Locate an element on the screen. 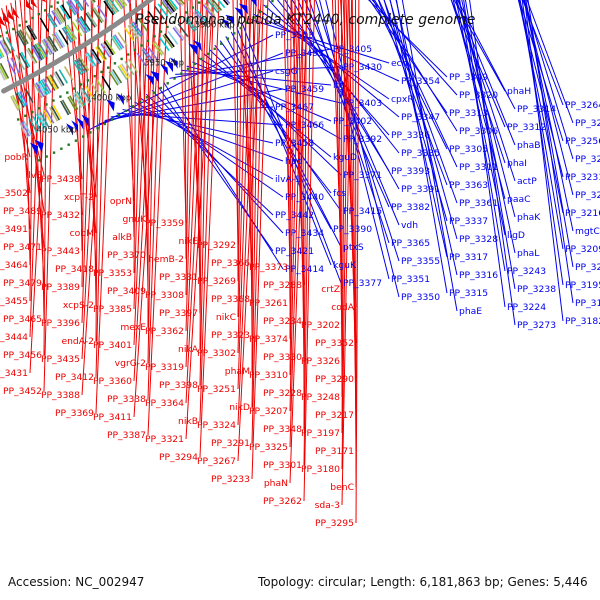  gene-label-forward: PP_3315 is located at coordinates (468, 293).